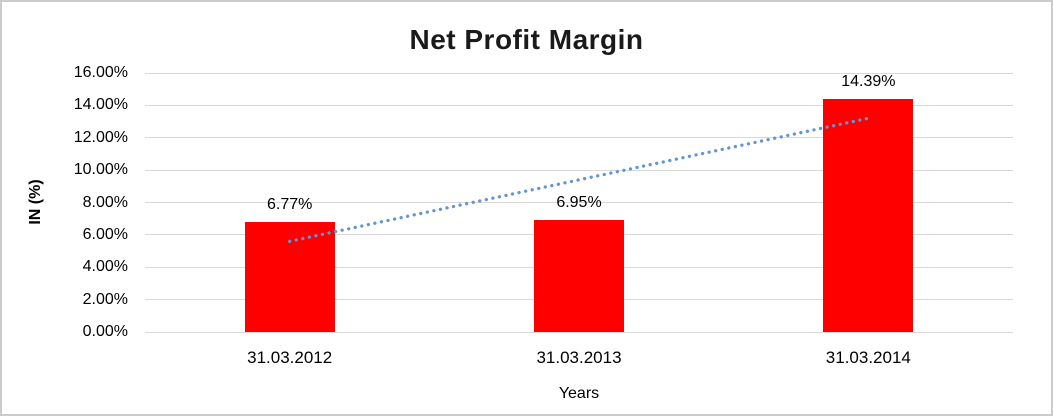  What do you see at coordinates (105, 234) in the screenshot?
I see `y-tick-label: 6.00%` at bounding box center [105, 234].